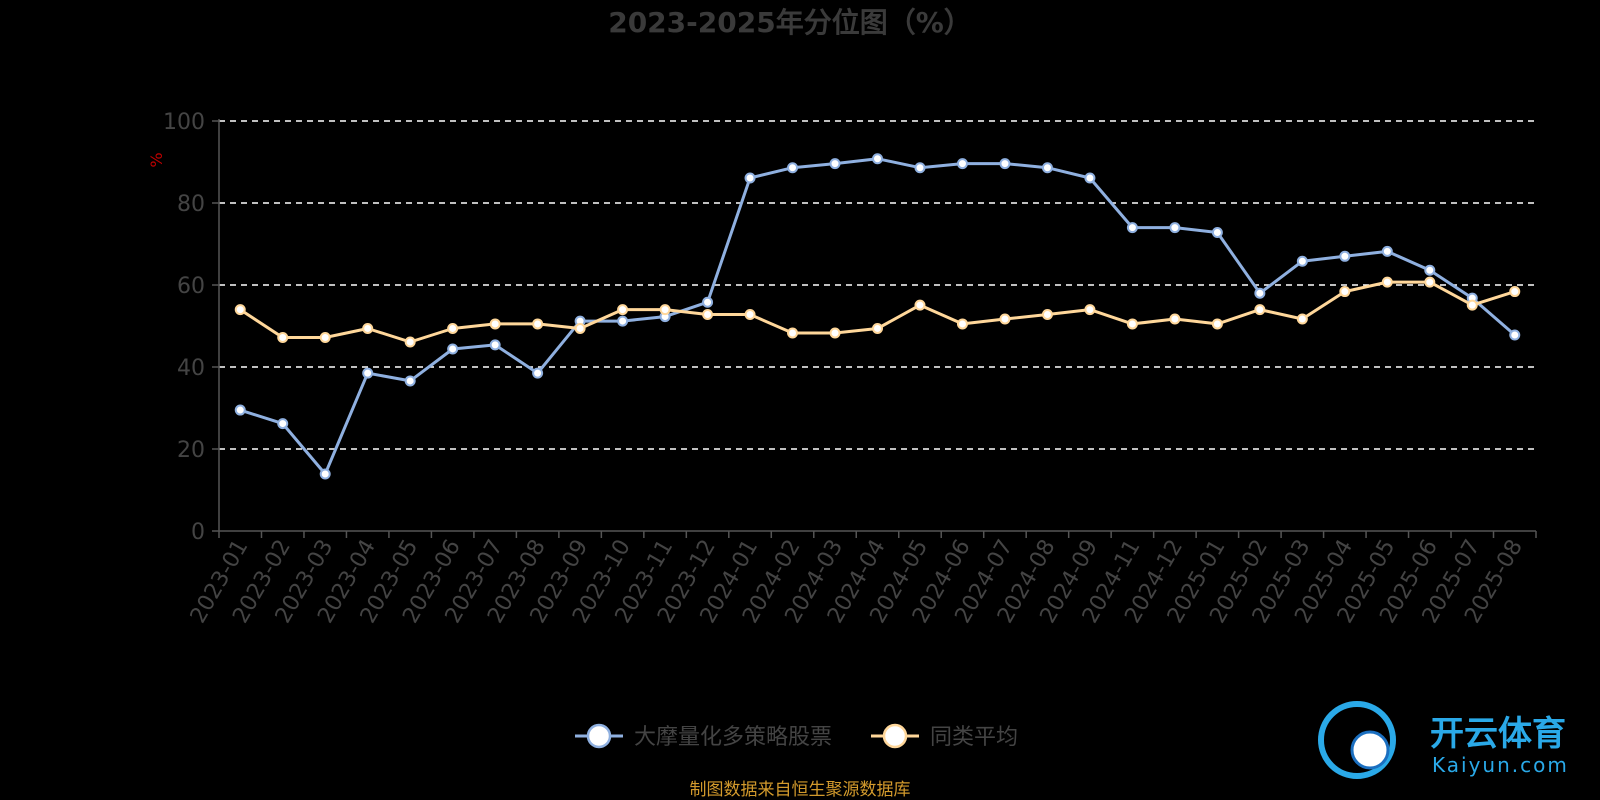  What do you see at coordinates (191, 368) in the screenshot?
I see `y-tick-label: 40` at bounding box center [191, 368].